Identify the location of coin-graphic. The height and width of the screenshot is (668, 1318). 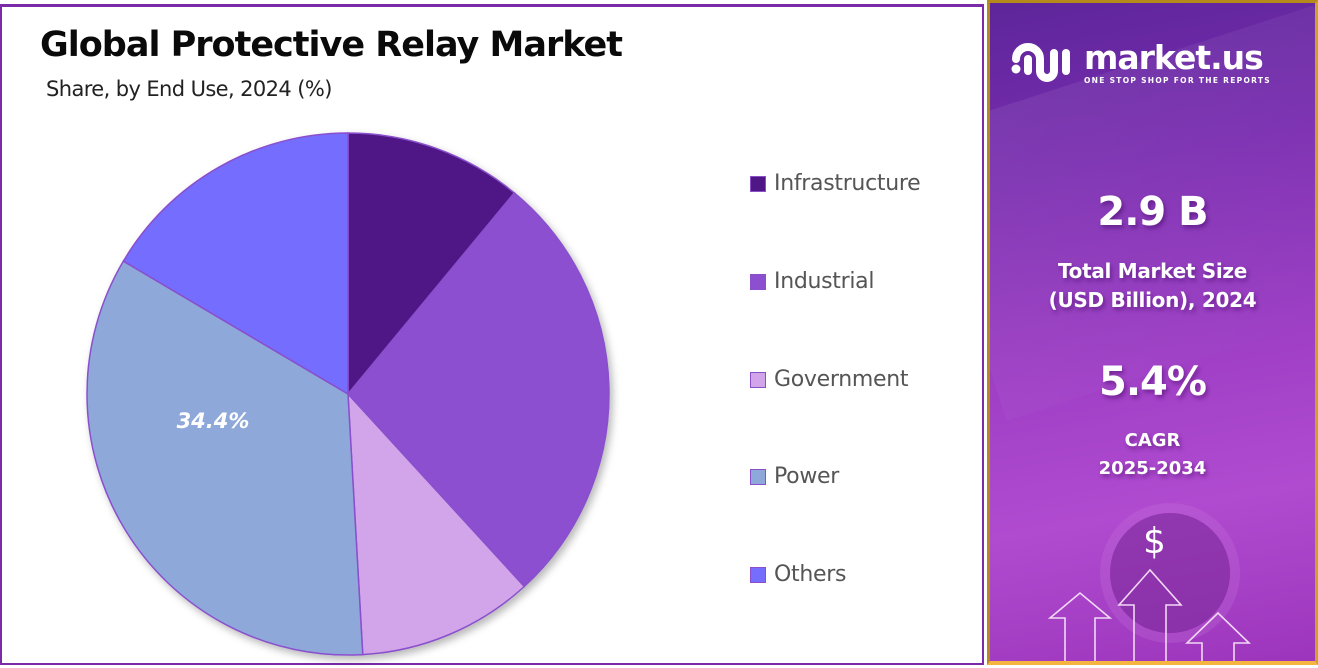
(1170, 573).